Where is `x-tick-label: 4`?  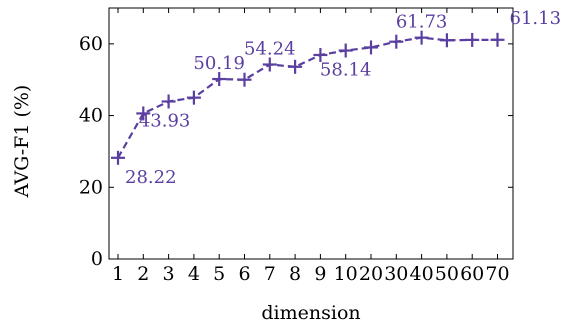
x-tick-label: 4 is located at coordinates (194, 274).